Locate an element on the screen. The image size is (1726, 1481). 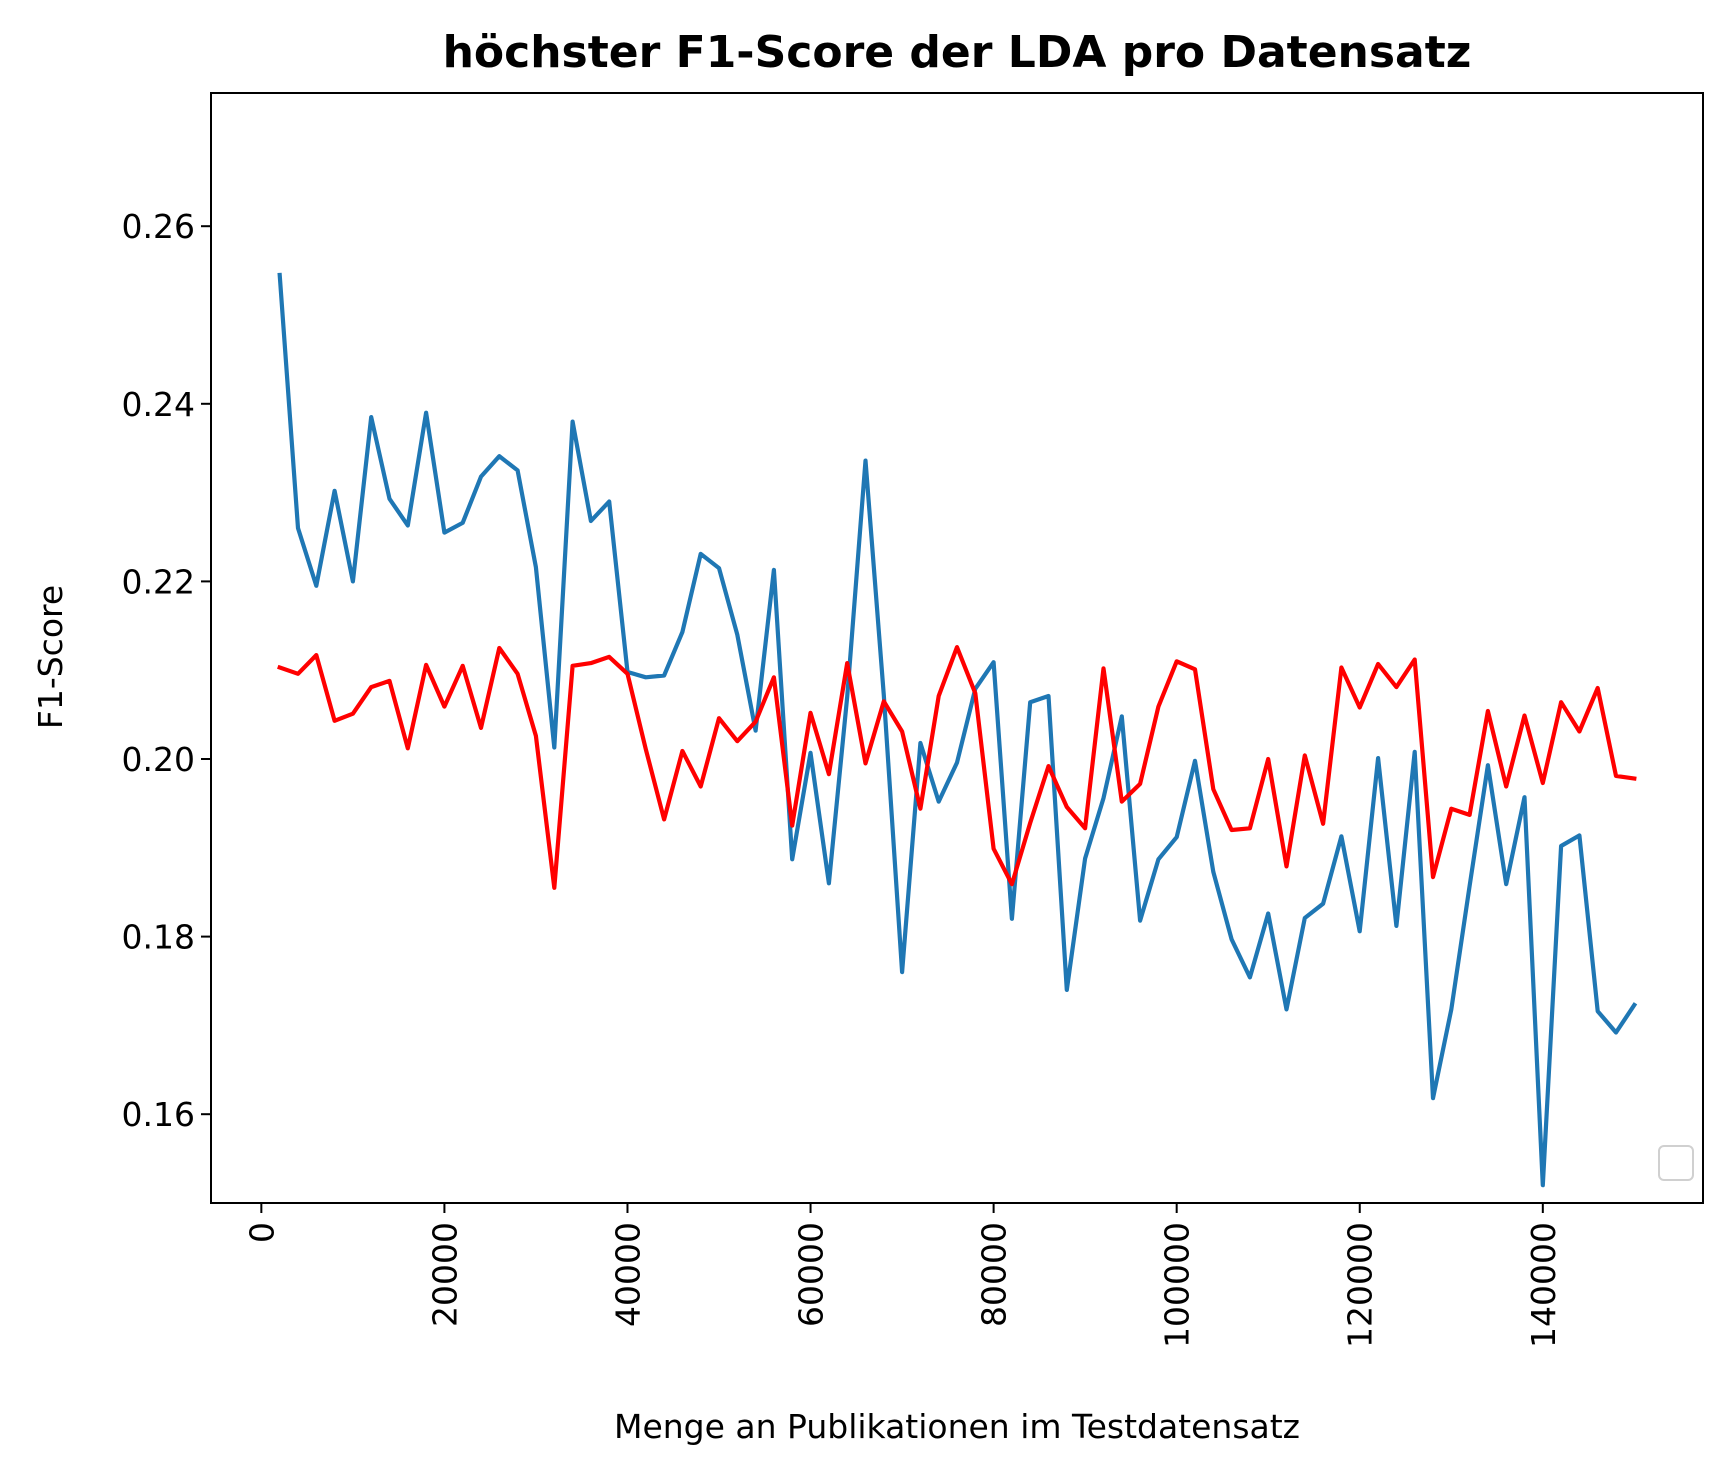
x-tick-label: 60000 is located at coordinates (811, 1274).